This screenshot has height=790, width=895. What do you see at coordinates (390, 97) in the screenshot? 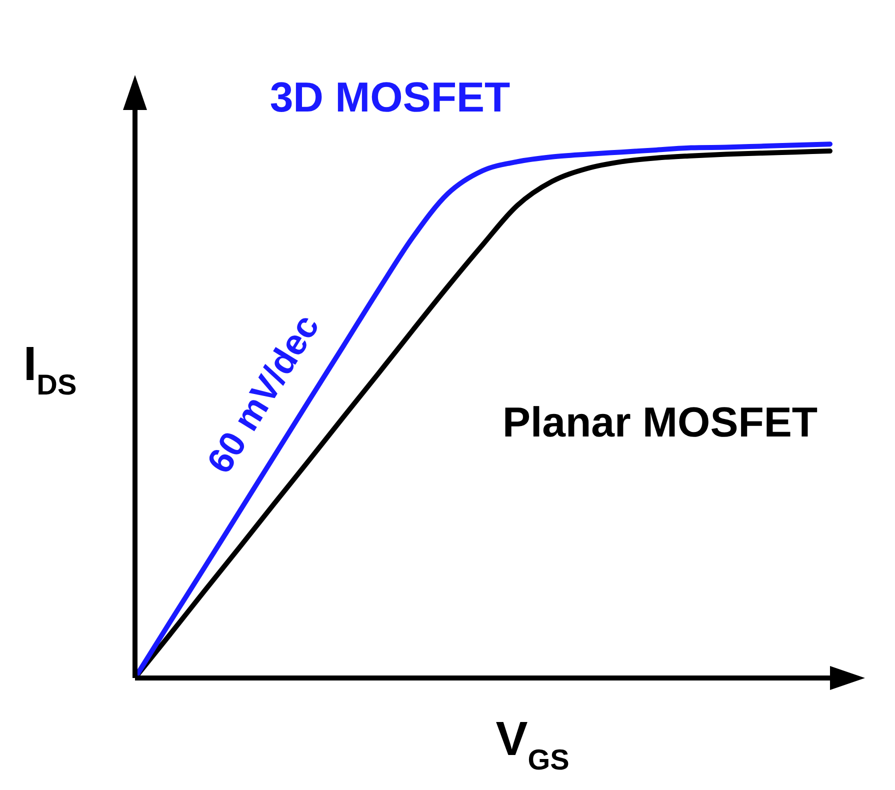
I see `series-label: 3D MOSFET` at bounding box center [390, 97].